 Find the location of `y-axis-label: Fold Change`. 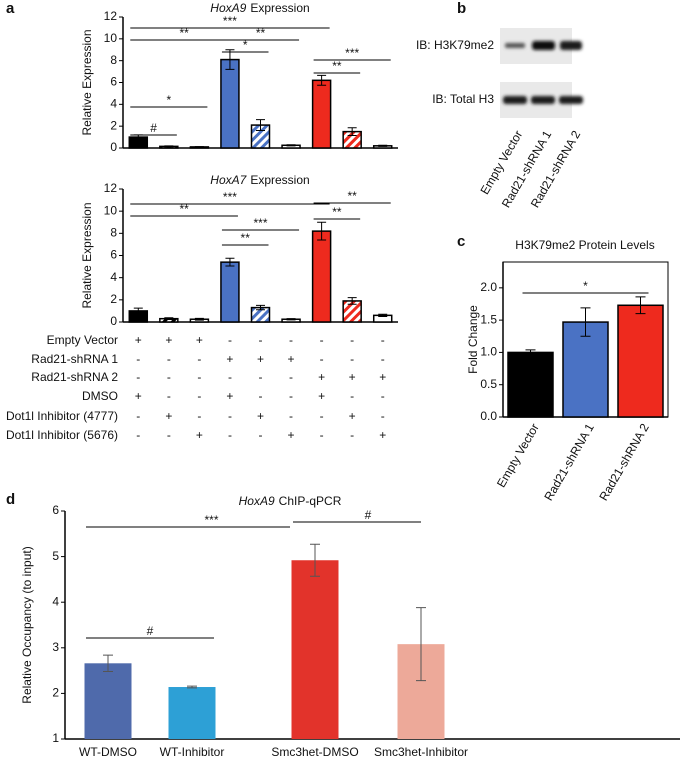

y-axis-label: Fold Change is located at coordinates (473, 339).